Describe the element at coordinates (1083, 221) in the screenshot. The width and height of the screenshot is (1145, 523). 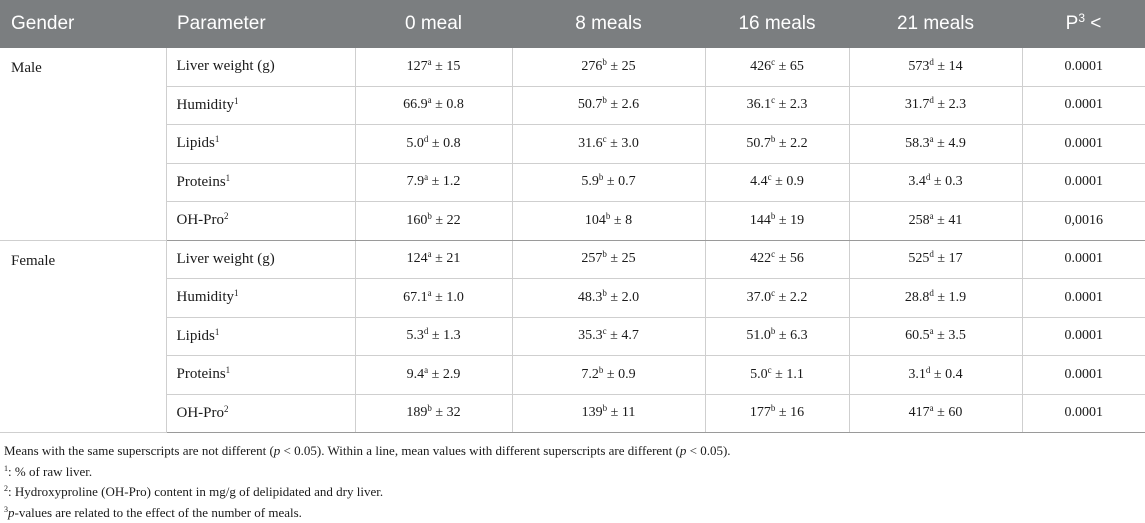
I see `p-value-cell: 0,0016` at that location.